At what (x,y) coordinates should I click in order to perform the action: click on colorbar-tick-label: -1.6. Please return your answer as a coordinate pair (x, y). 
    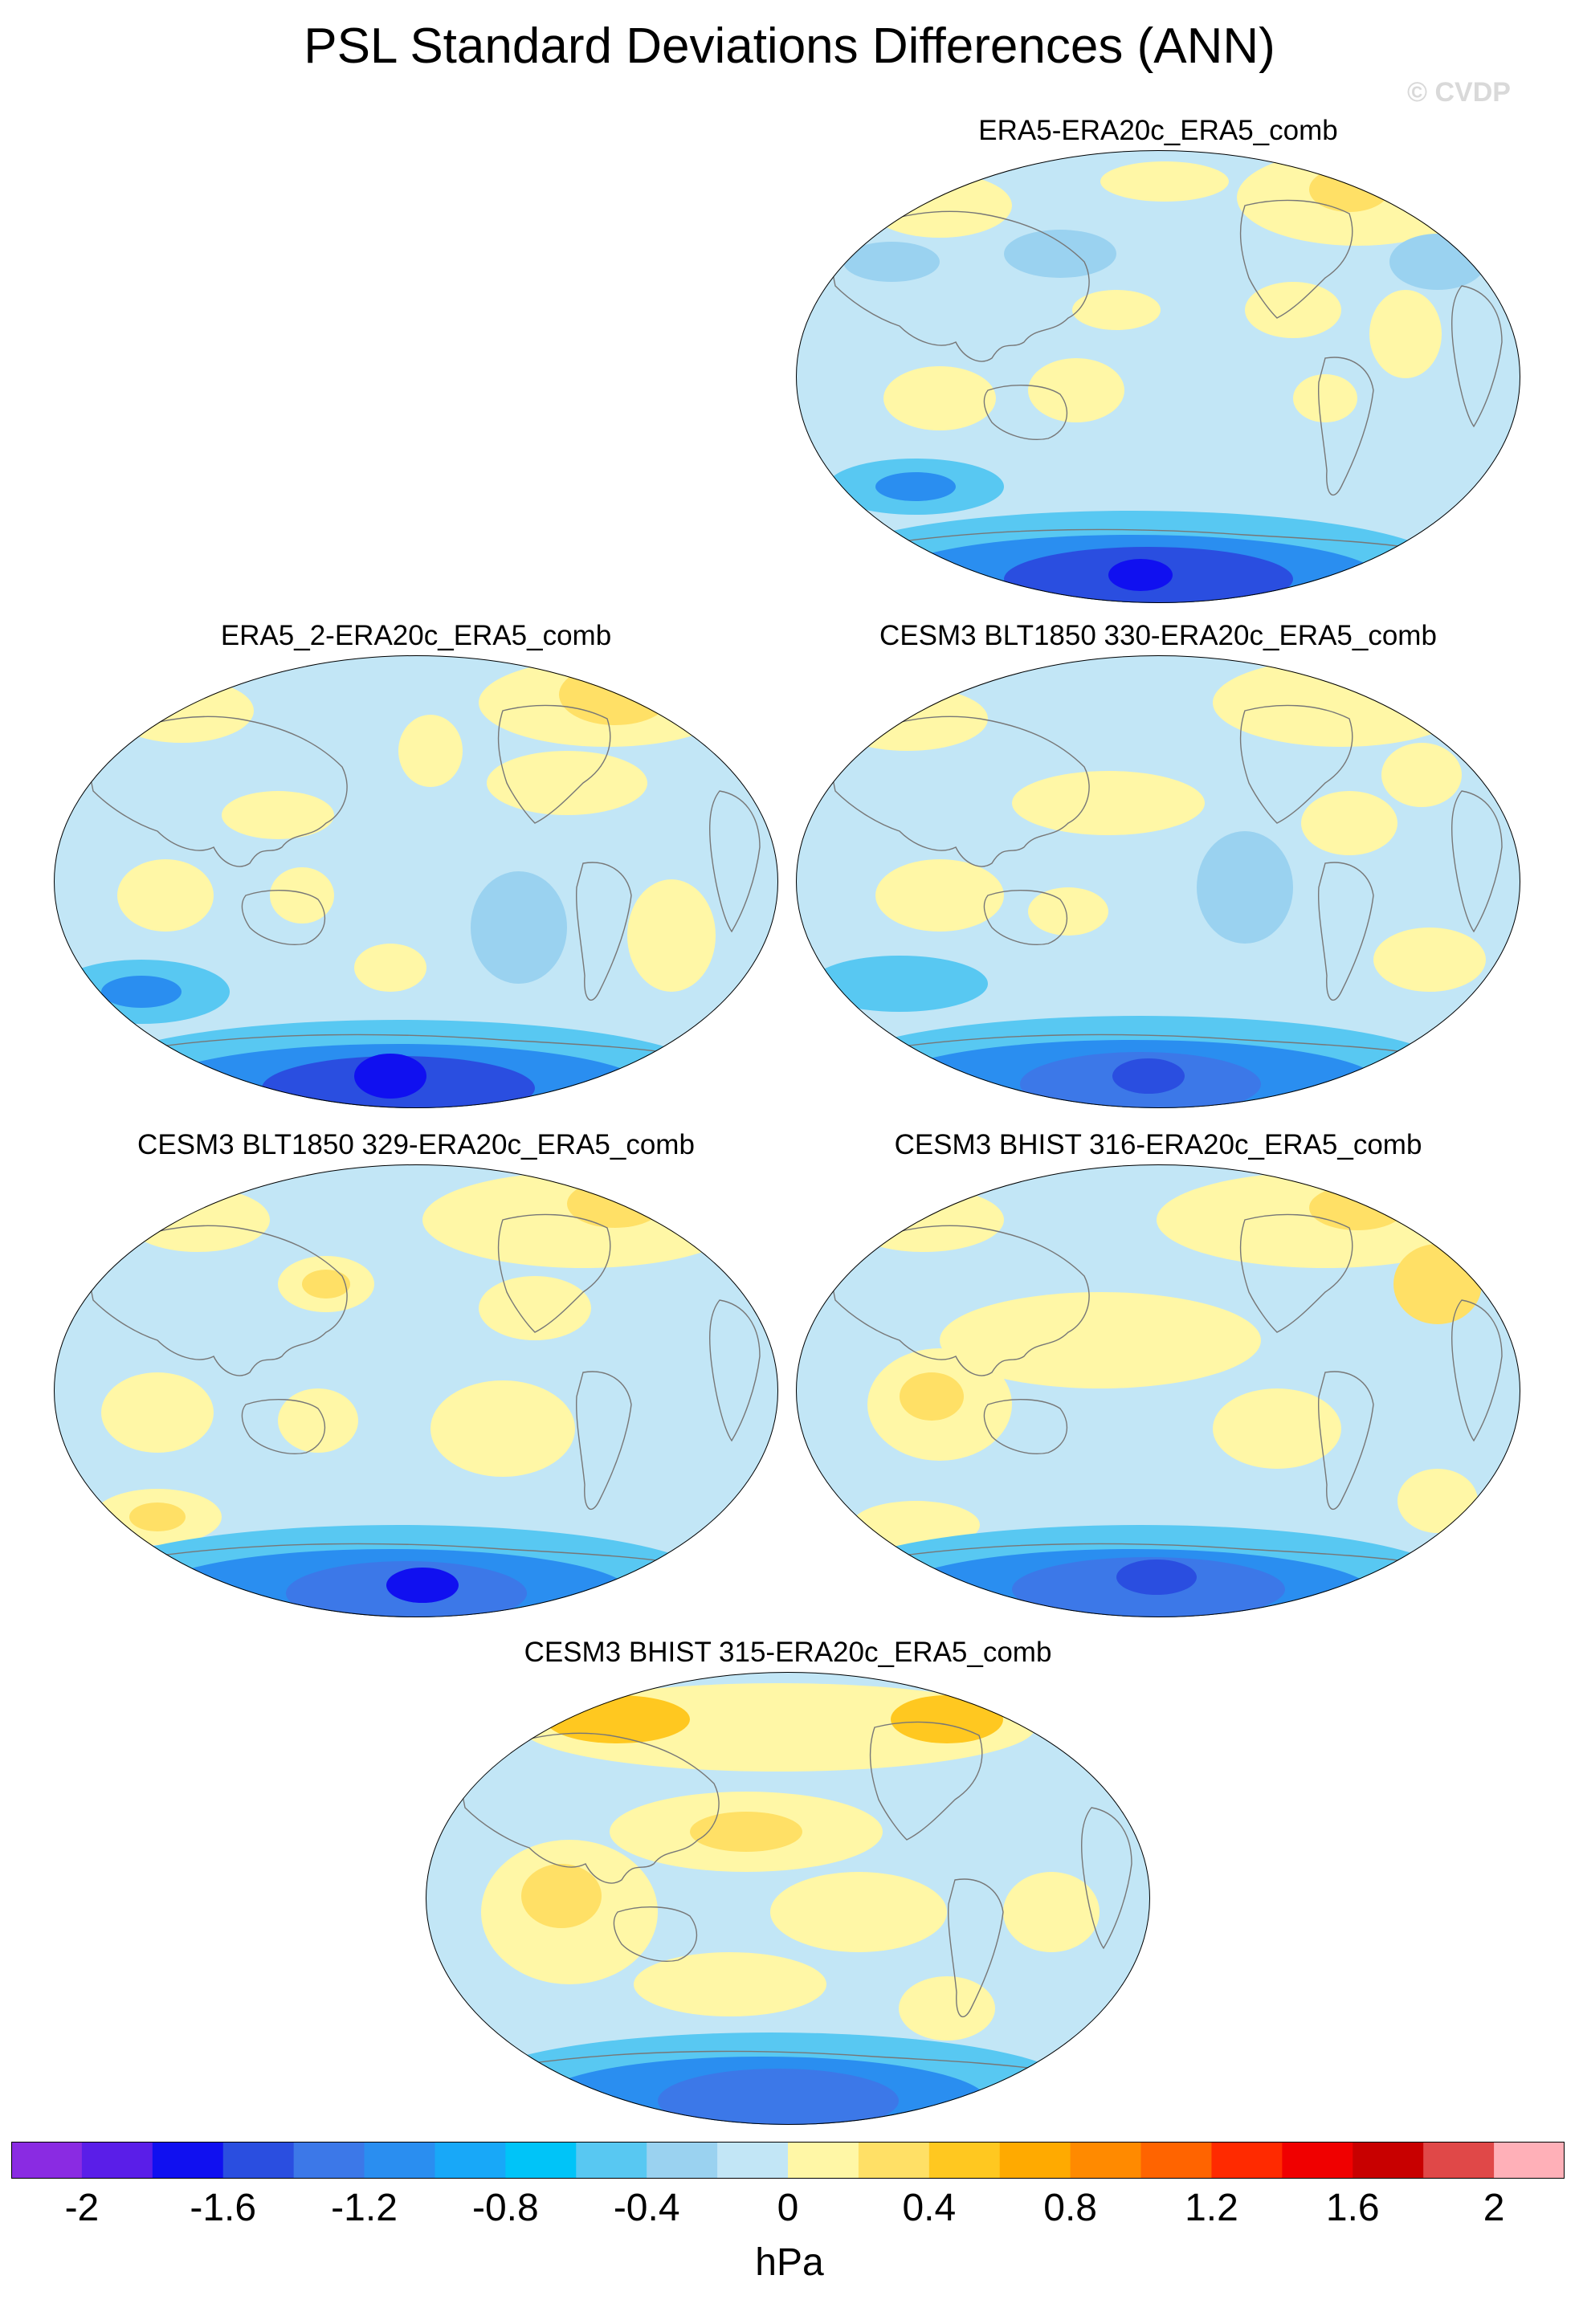
    Looking at the image, I should click on (223, 2208).